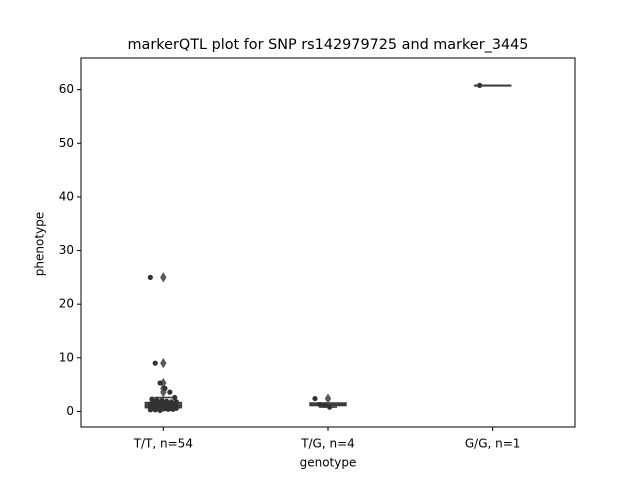  I want to click on x-tick-label: T/G, n=4, so click(327, 444).